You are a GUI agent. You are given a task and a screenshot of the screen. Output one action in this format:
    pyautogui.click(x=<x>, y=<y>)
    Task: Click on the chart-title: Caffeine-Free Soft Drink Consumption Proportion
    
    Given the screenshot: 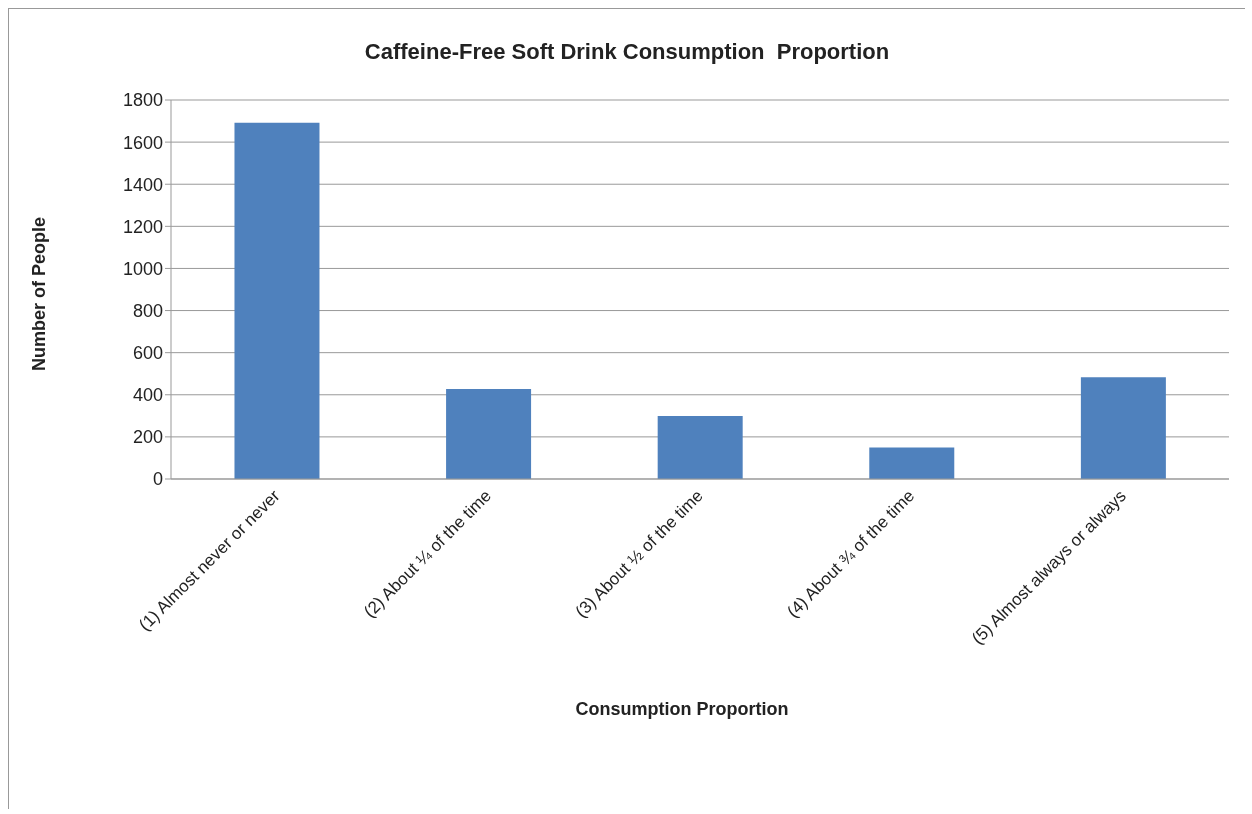 What is the action you would take?
    pyautogui.click(x=627, y=52)
    